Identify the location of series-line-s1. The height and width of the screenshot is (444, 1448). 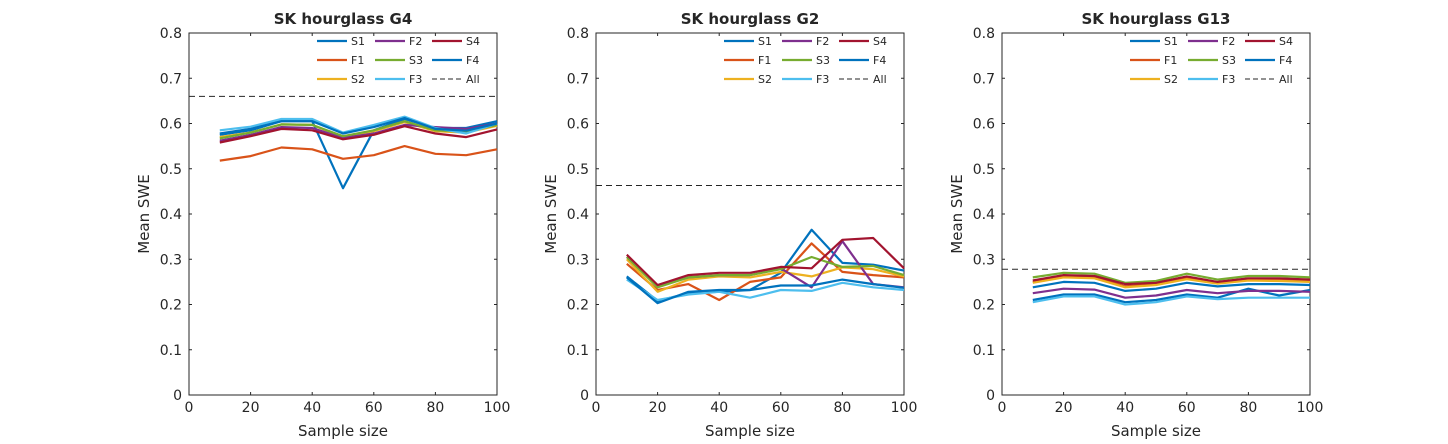
(1171, 295).